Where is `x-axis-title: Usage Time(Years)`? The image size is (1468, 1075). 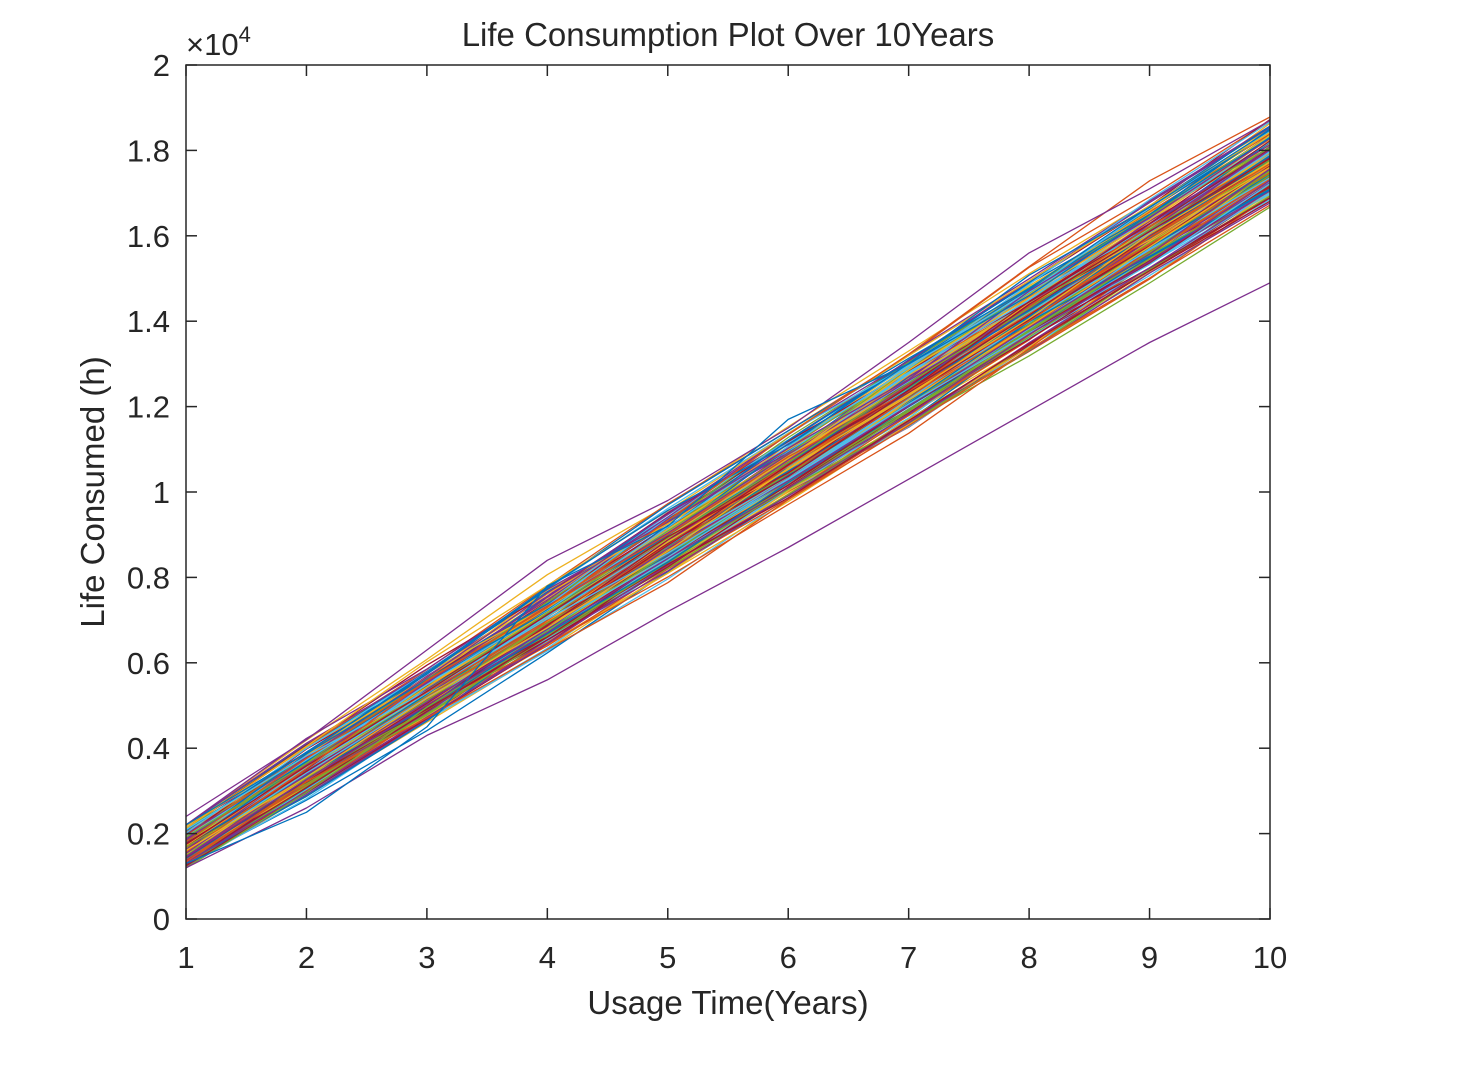
x-axis-title: Usage Time(Years) is located at coordinates (727, 1002).